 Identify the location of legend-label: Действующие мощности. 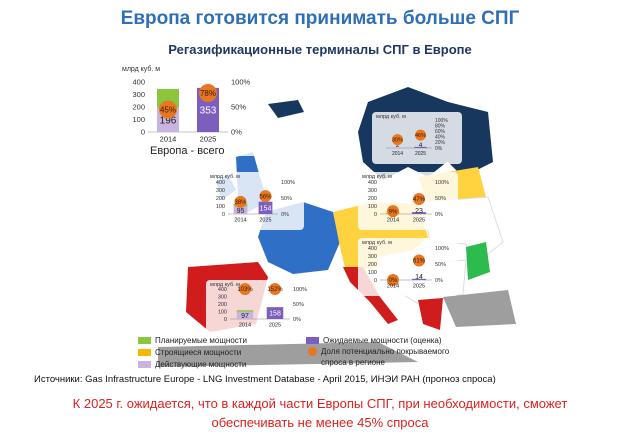
(201, 364).